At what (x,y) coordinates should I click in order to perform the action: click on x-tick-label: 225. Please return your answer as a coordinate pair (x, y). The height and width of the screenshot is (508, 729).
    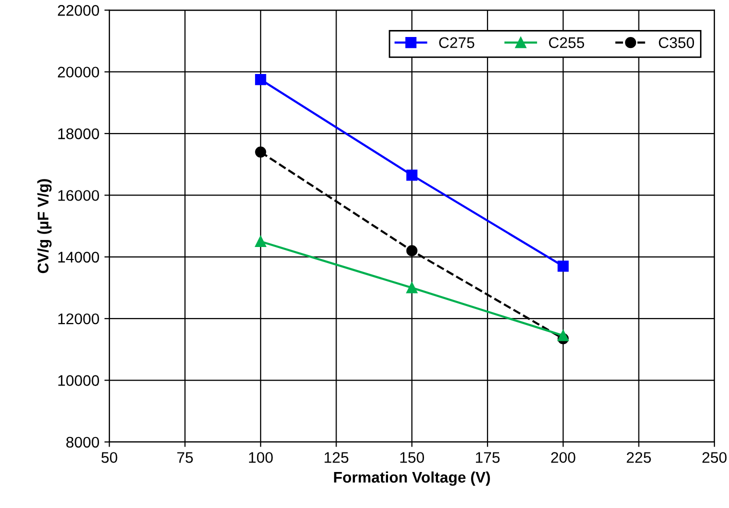
    Looking at the image, I should click on (638, 457).